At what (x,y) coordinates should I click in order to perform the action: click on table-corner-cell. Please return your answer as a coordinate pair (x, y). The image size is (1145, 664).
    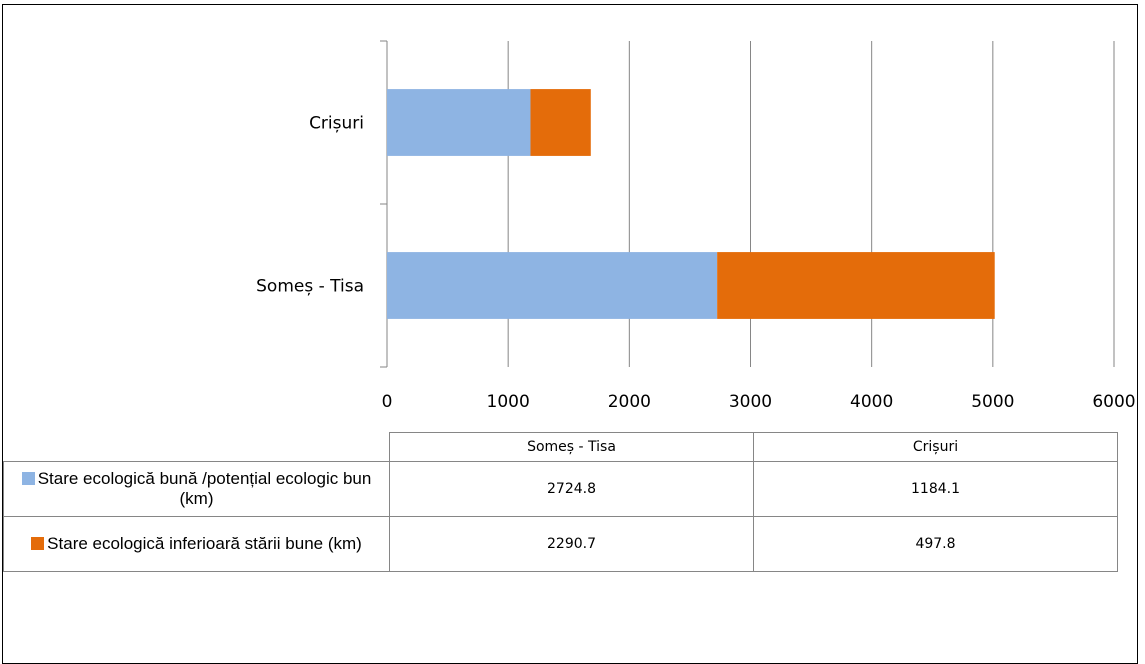
    Looking at the image, I should click on (196, 447).